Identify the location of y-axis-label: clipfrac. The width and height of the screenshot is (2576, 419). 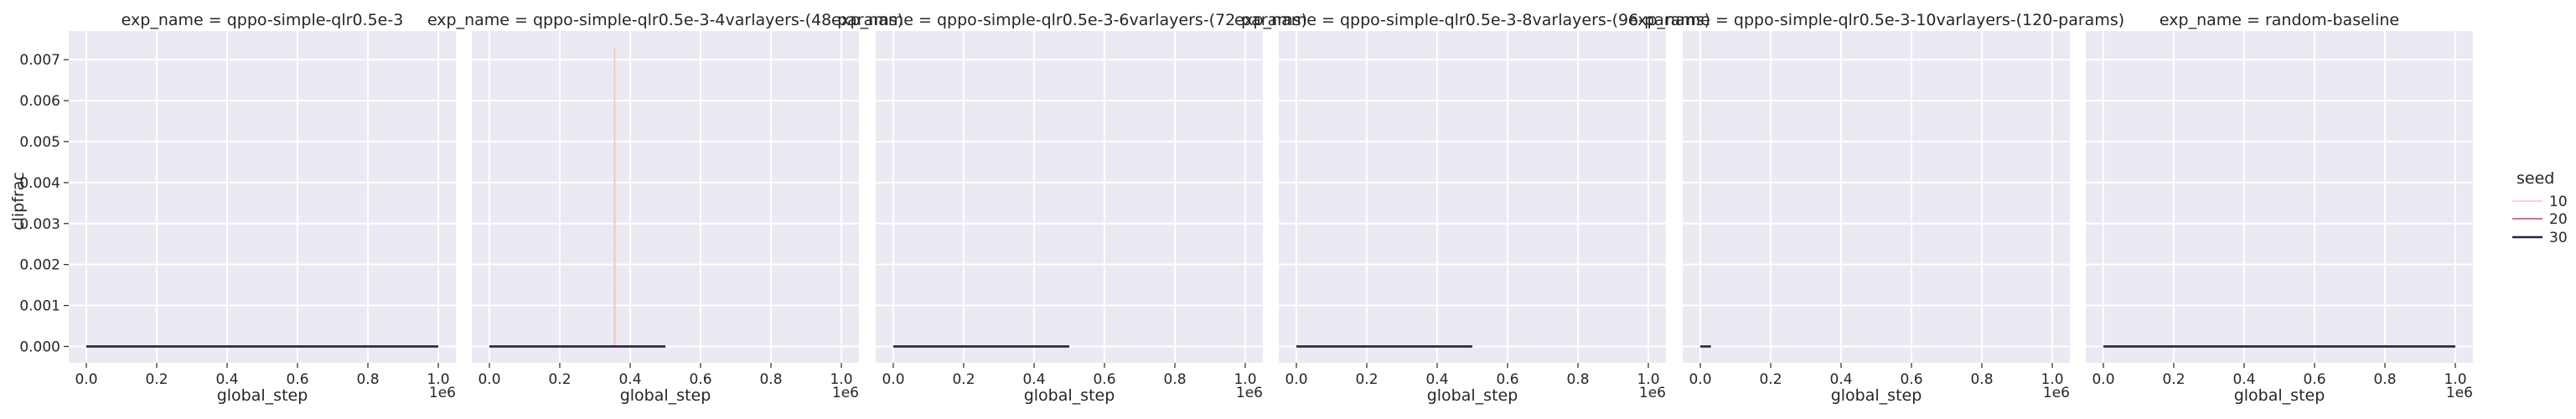
(18, 201).